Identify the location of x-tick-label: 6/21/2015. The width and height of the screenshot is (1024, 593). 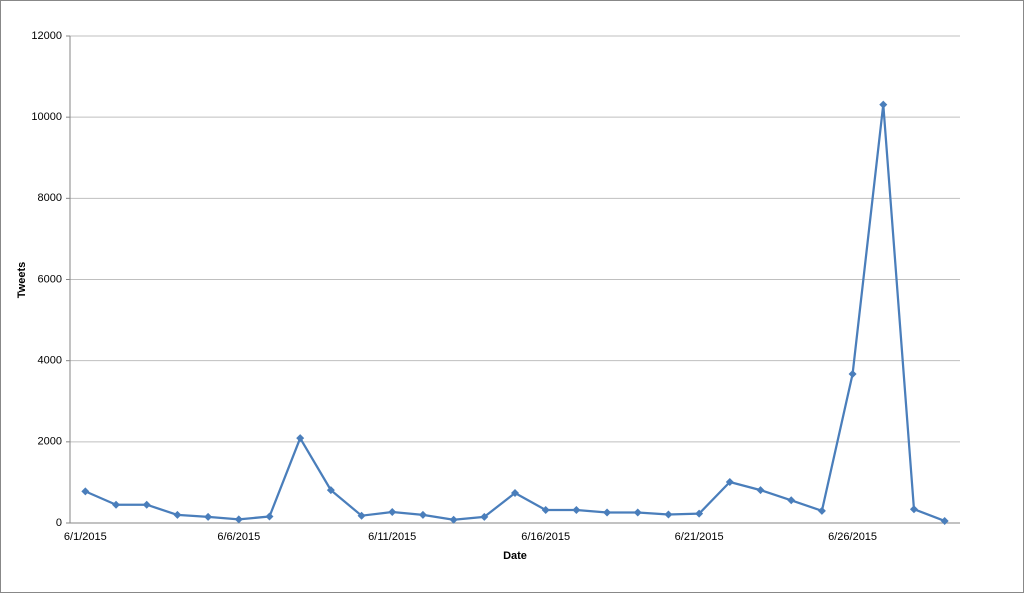
(699, 537).